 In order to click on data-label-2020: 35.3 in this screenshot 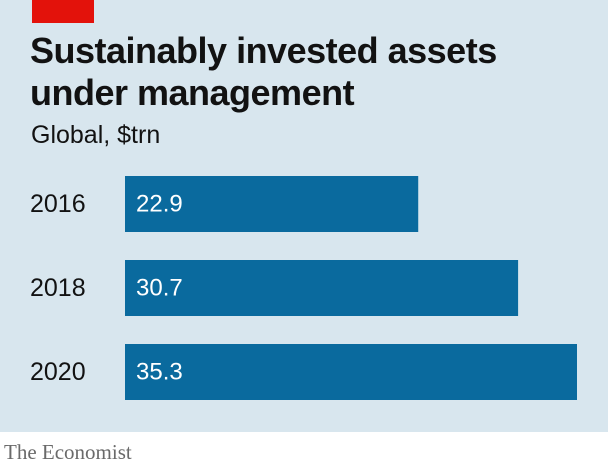, I will do `click(159, 372)`.